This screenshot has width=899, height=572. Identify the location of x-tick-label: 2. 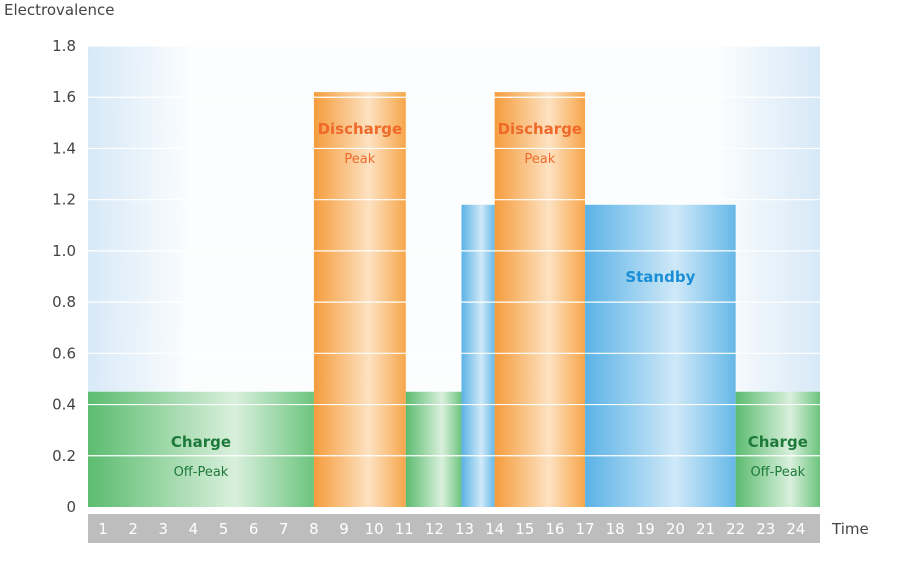
(133, 529).